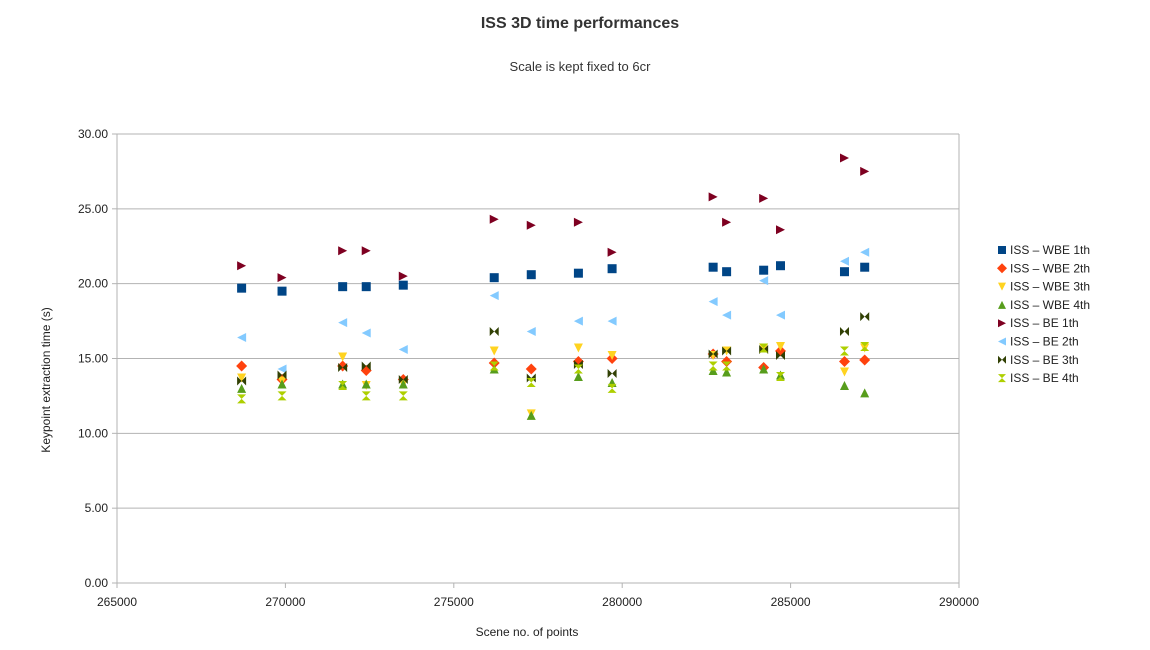  What do you see at coordinates (97, 508) in the screenshot?
I see `y-tick-label: 5.00` at bounding box center [97, 508].